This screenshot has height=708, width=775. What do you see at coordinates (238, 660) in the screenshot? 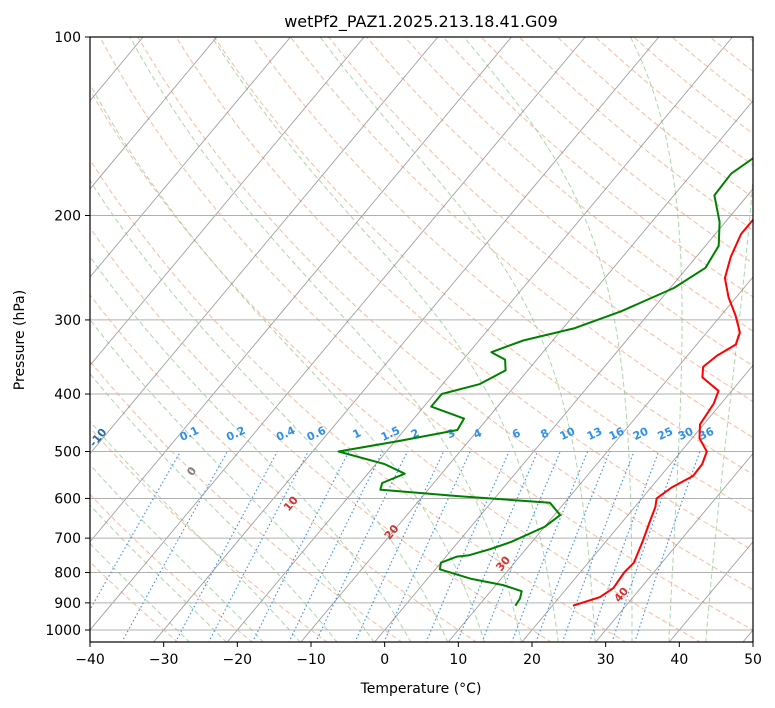
I see `x-tick-label: −20` at bounding box center [238, 660].